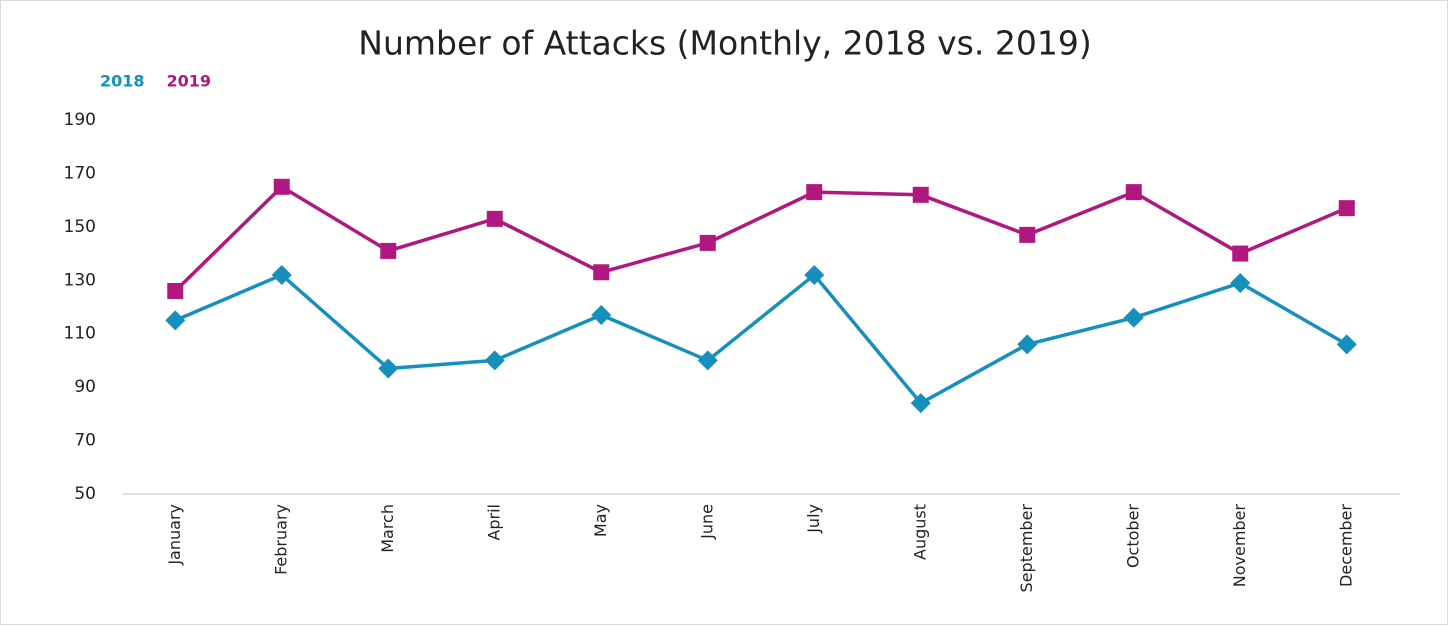  What do you see at coordinates (387, 528) in the screenshot?
I see `x-tick-label: March` at bounding box center [387, 528].